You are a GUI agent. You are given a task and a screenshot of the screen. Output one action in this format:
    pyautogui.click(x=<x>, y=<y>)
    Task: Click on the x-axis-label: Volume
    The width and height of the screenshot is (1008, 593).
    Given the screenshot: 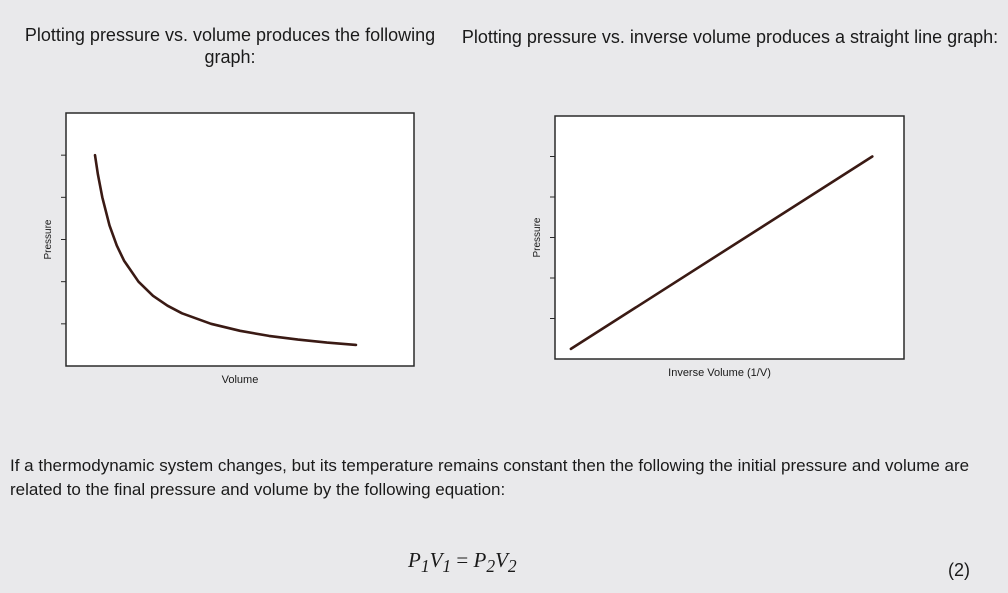 What is the action you would take?
    pyautogui.click(x=240, y=380)
    